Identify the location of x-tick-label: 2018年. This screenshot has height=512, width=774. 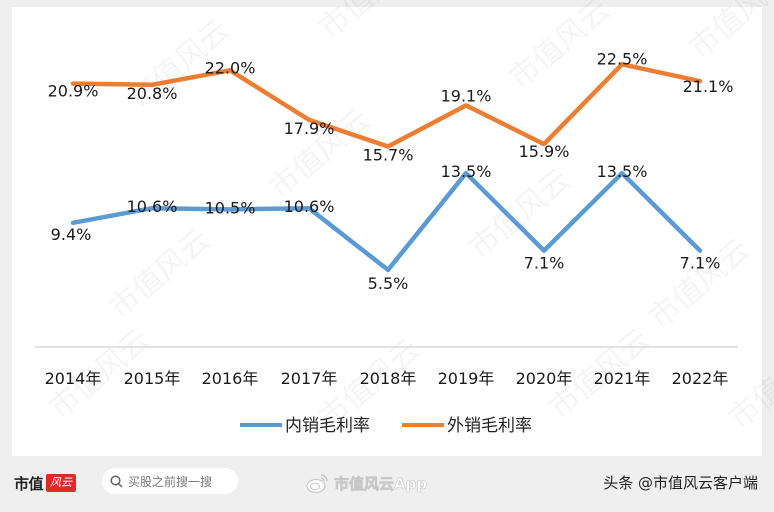
(388, 378).